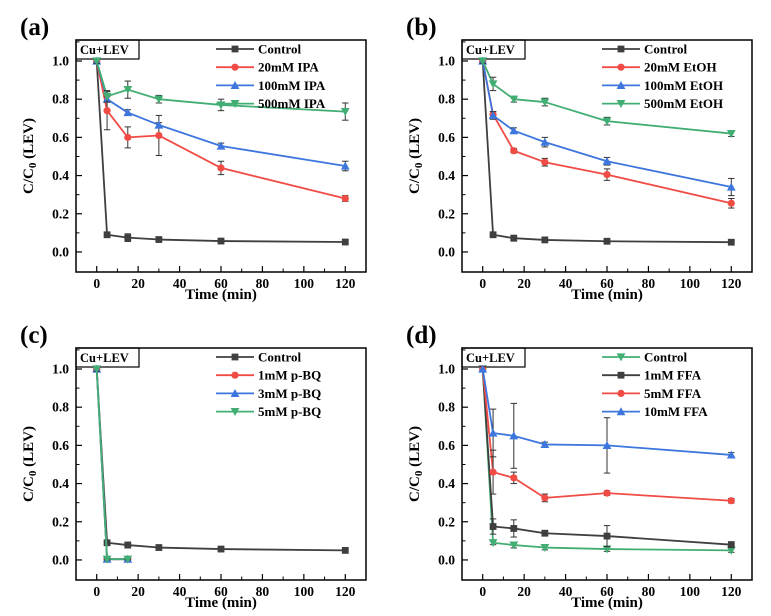 This screenshot has height=616, width=771. What do you see at coordinates (680, 67) in the screenshot?
I see `legend-label: 20mM EtOH` at bounding box center [680, 67].